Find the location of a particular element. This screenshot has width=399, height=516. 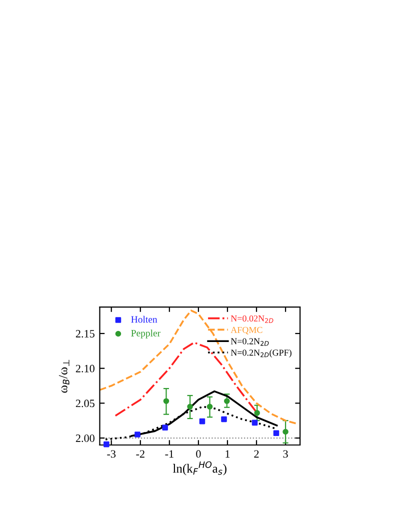

x-tick-label: -2 is located at coordinates (140, 454).